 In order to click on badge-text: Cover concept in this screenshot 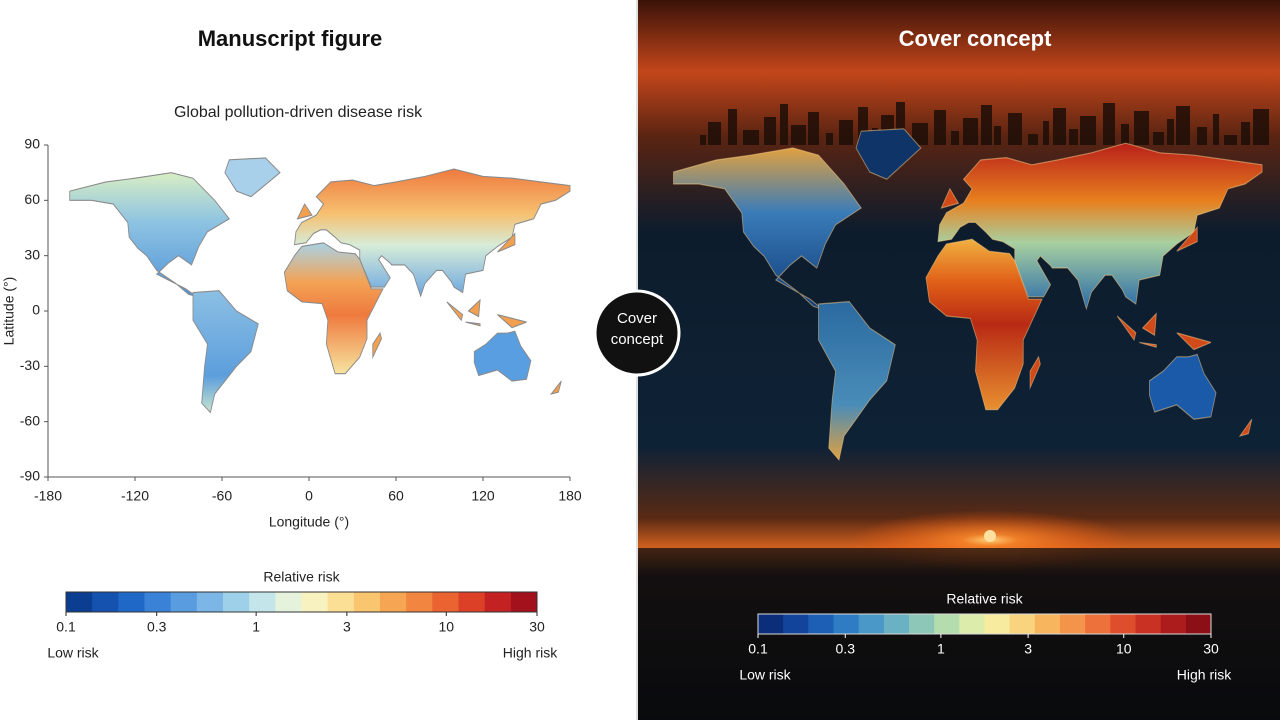, I will do `click(637, 329)`.